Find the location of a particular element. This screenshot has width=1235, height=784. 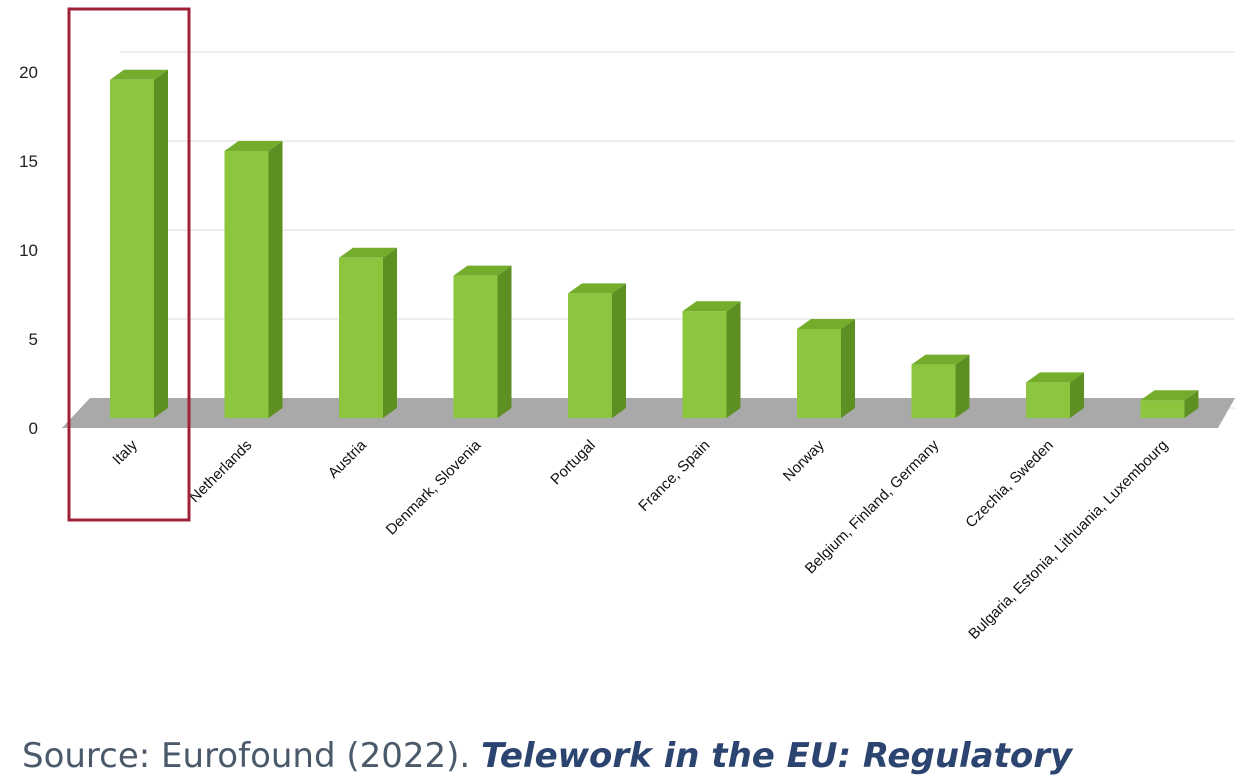

source-prefix: Source: Eurofound (2022). is located at coordinates (252, 756).